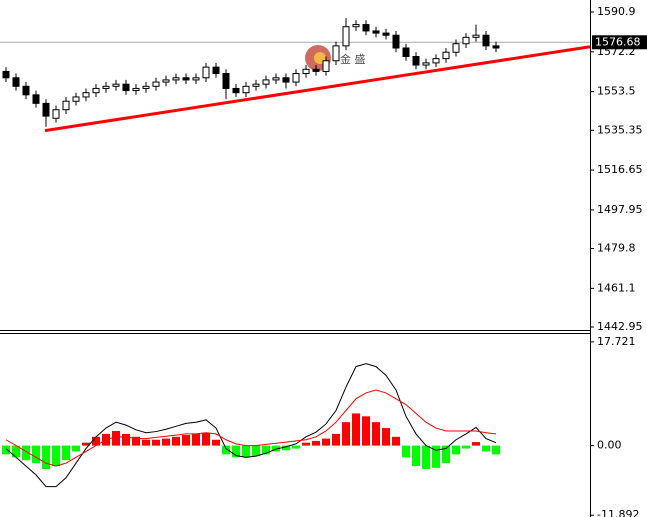 The image size is (647, 517). Describe the element at coordinates (620, 209) in the screenshot. I see `y-tick-label: 1497.95` at that location.